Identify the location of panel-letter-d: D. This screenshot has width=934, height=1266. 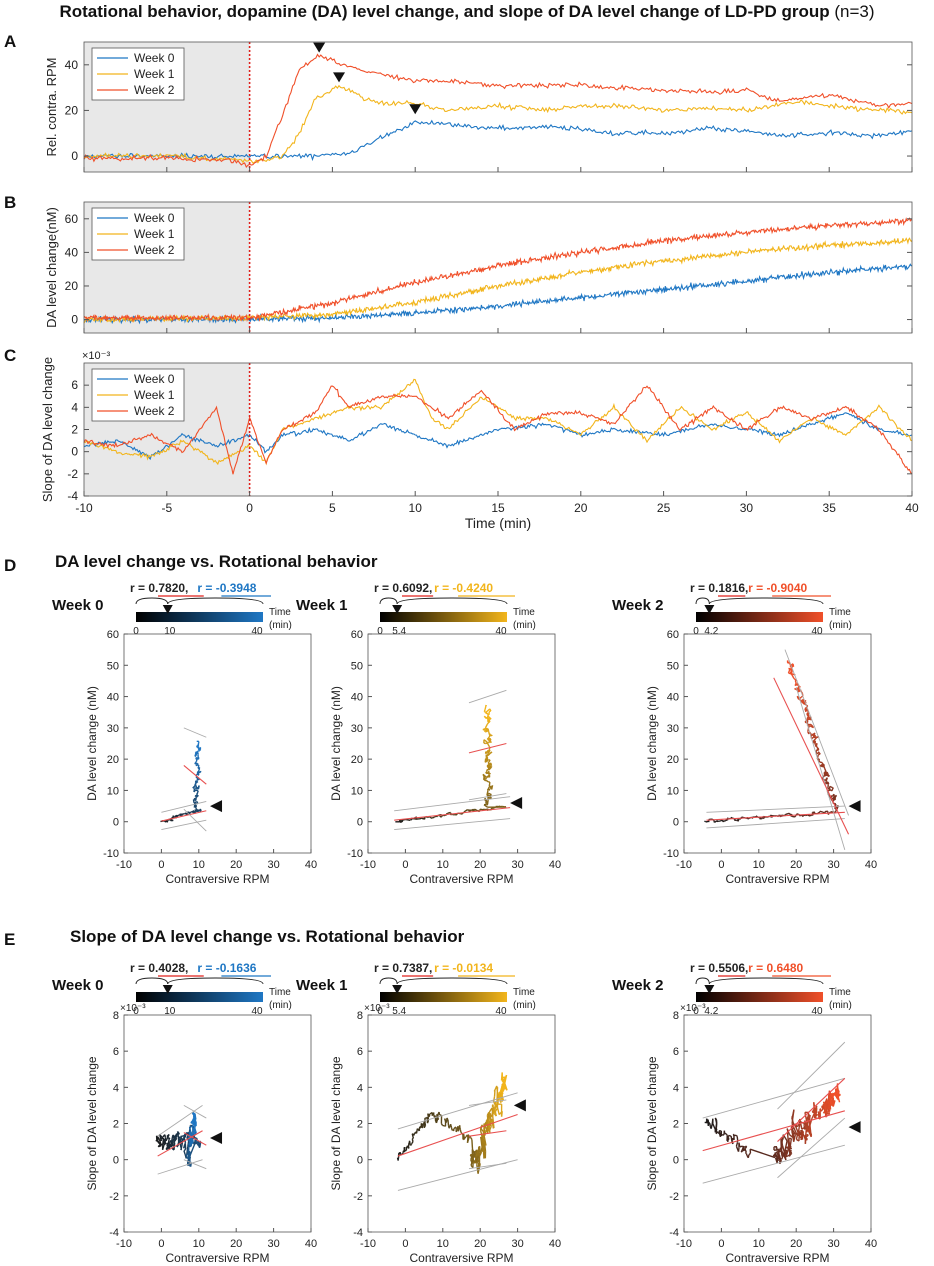
(10, 565).